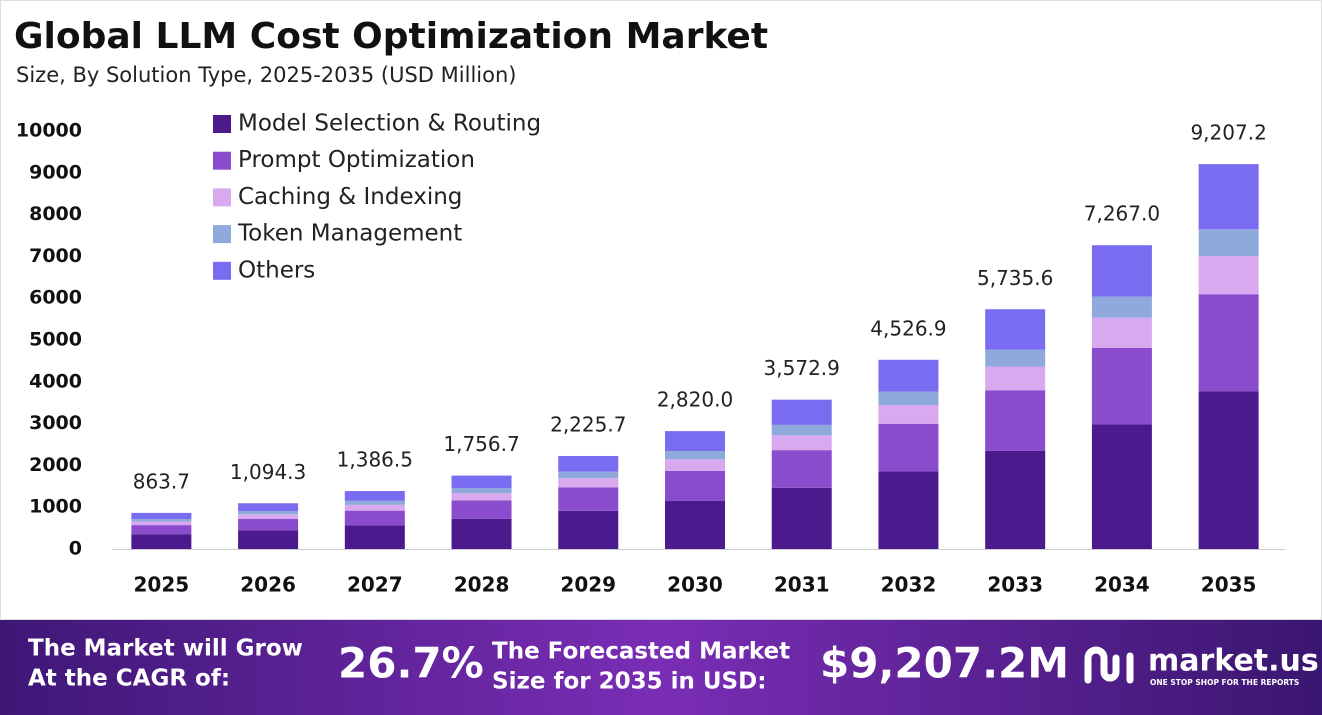 This screenshot has width=1322, height=715. Describe the element at coordinates (165, 649) in the screenshot. I see `cagr-text: The Market will Grow` at that location.